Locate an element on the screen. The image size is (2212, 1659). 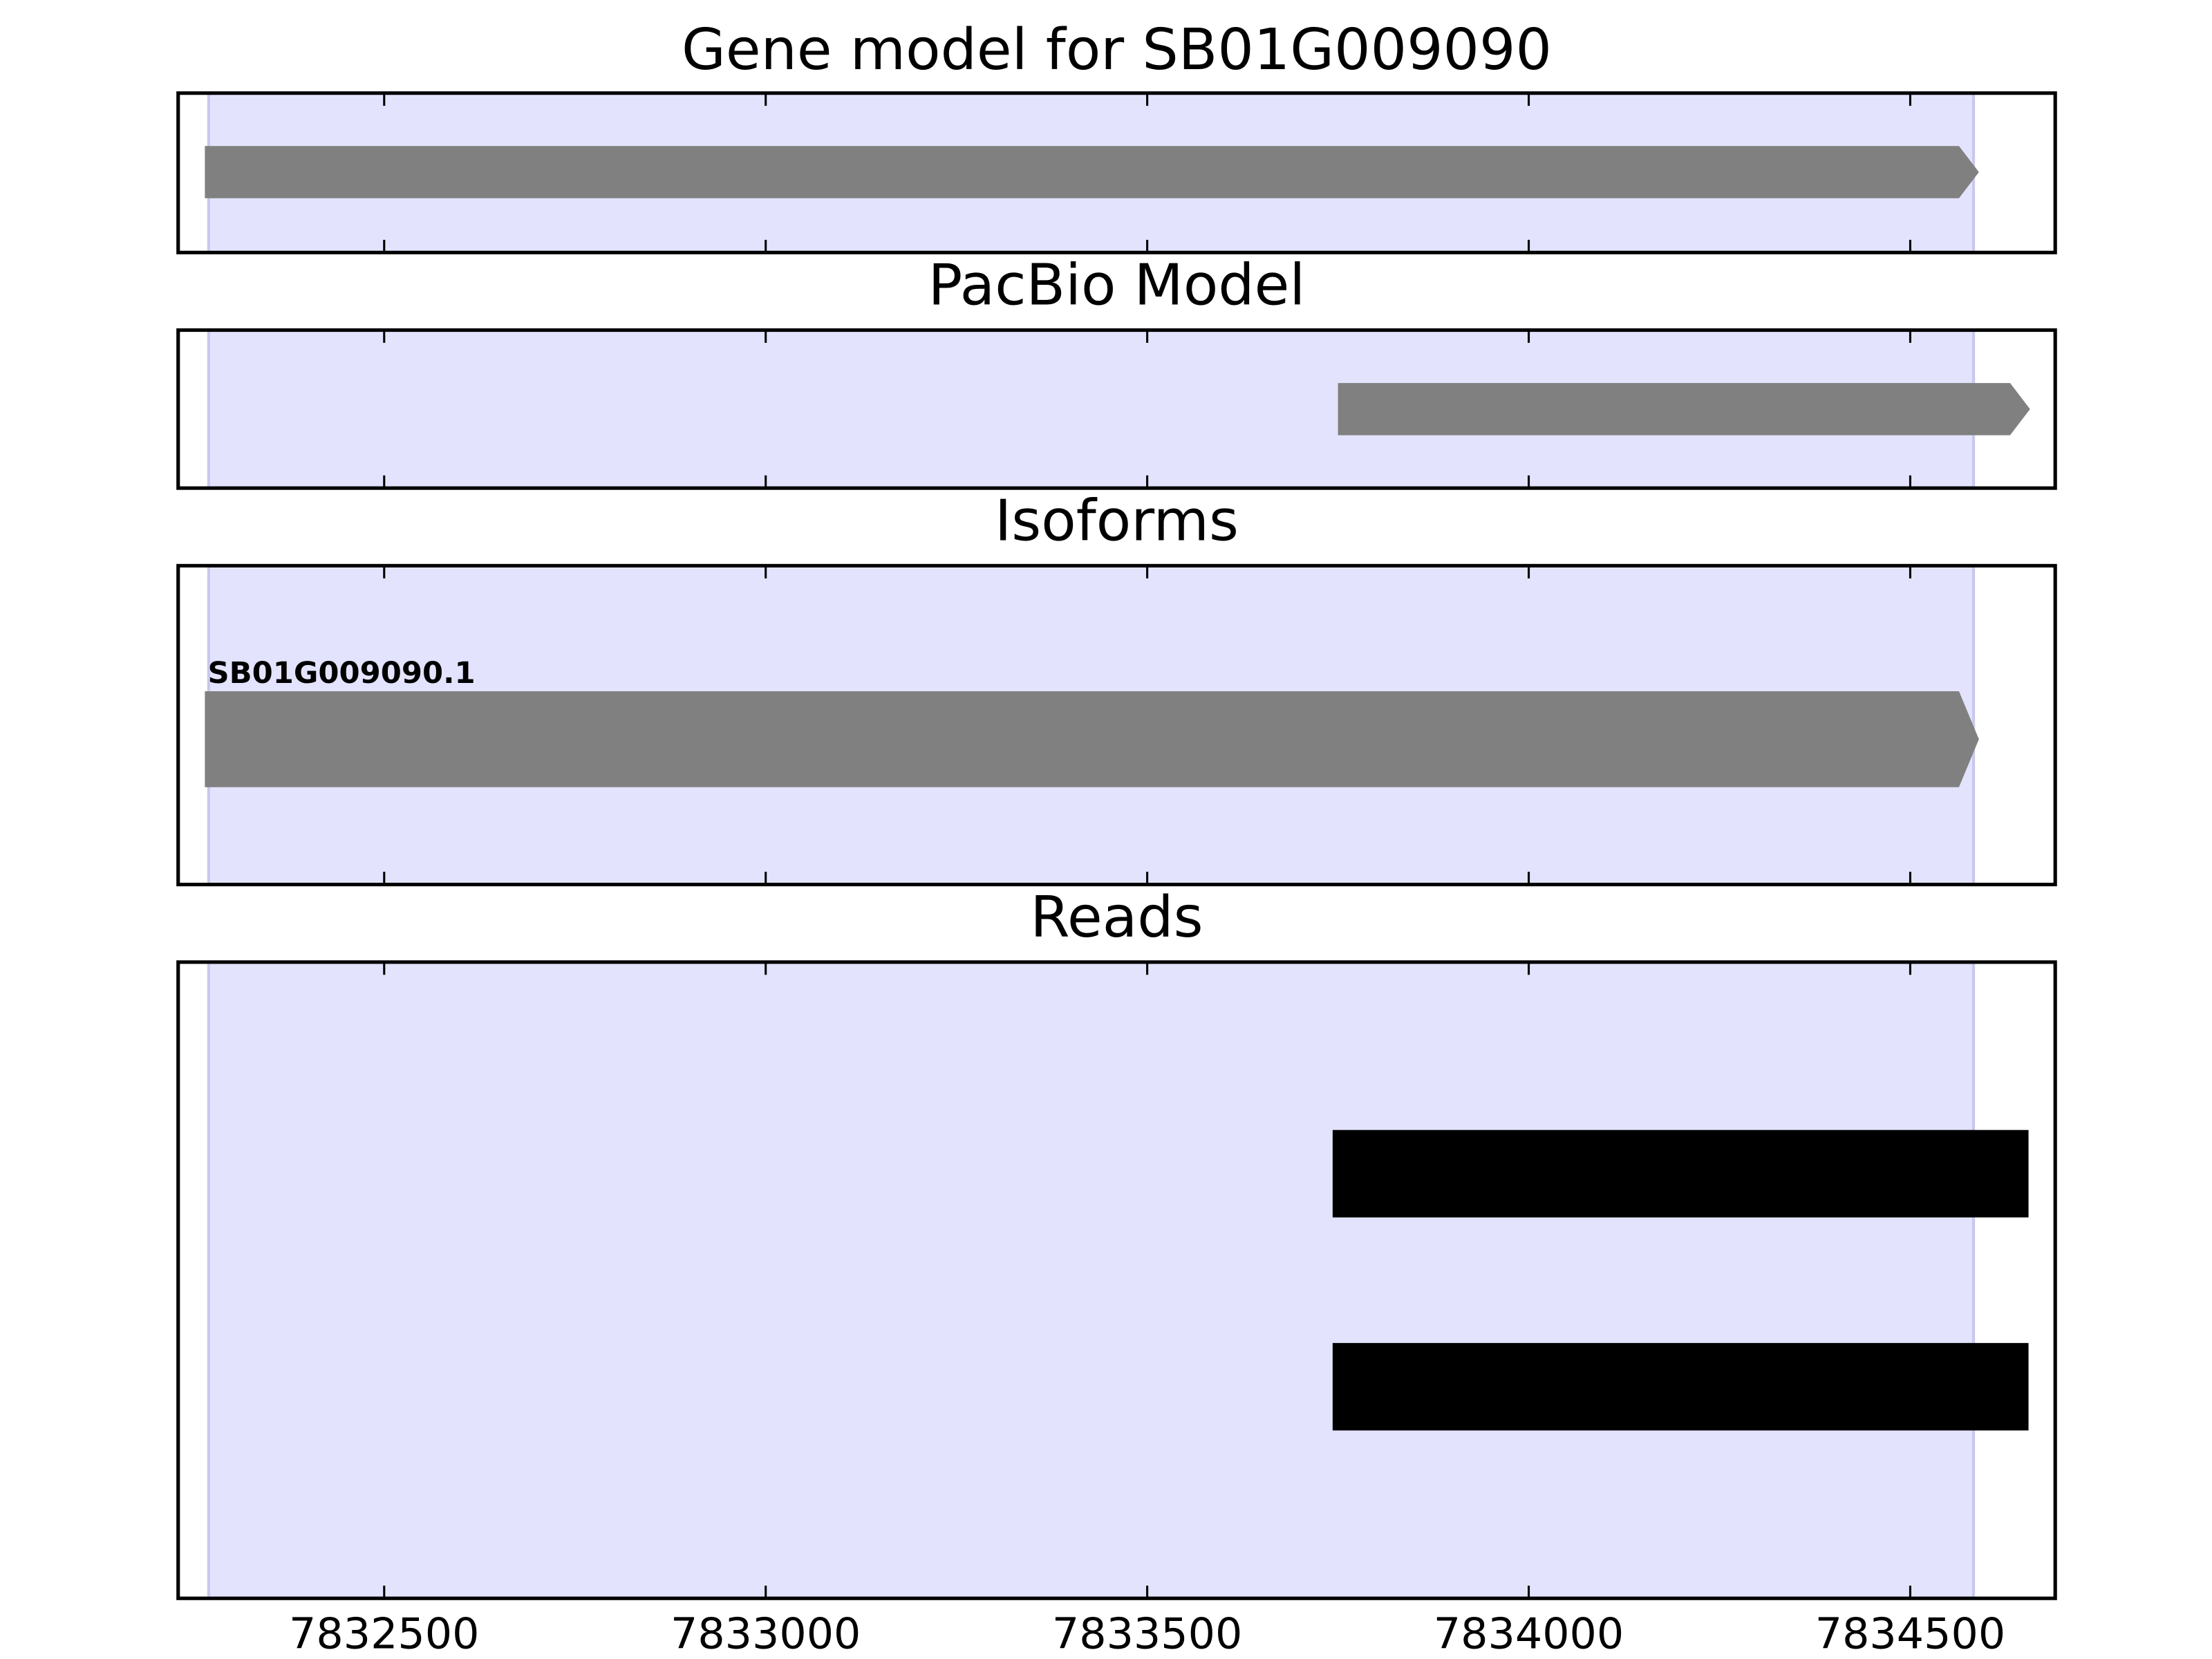
x-tick-label: 7833000 is located at coordinates (766, 1634).